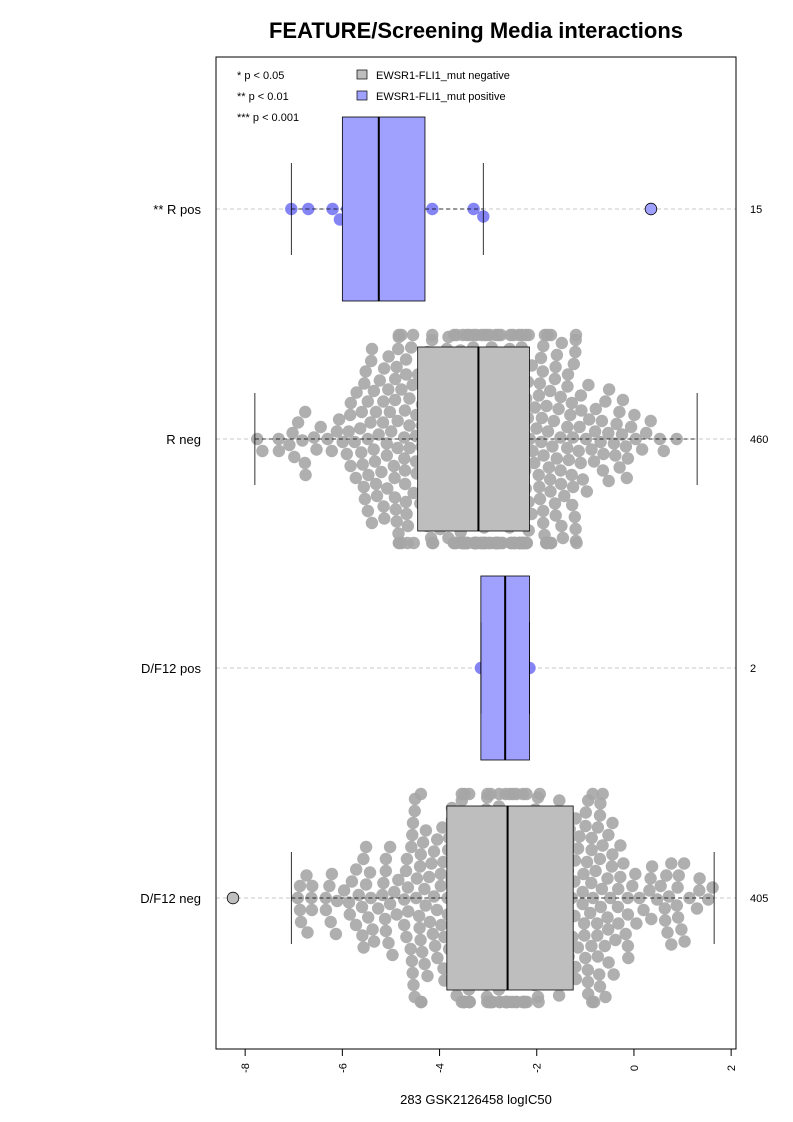 Image resolution: width=793 pixels, height=1122 pixels. I want to click on x-tick-label: 0, so click(635, 1068).